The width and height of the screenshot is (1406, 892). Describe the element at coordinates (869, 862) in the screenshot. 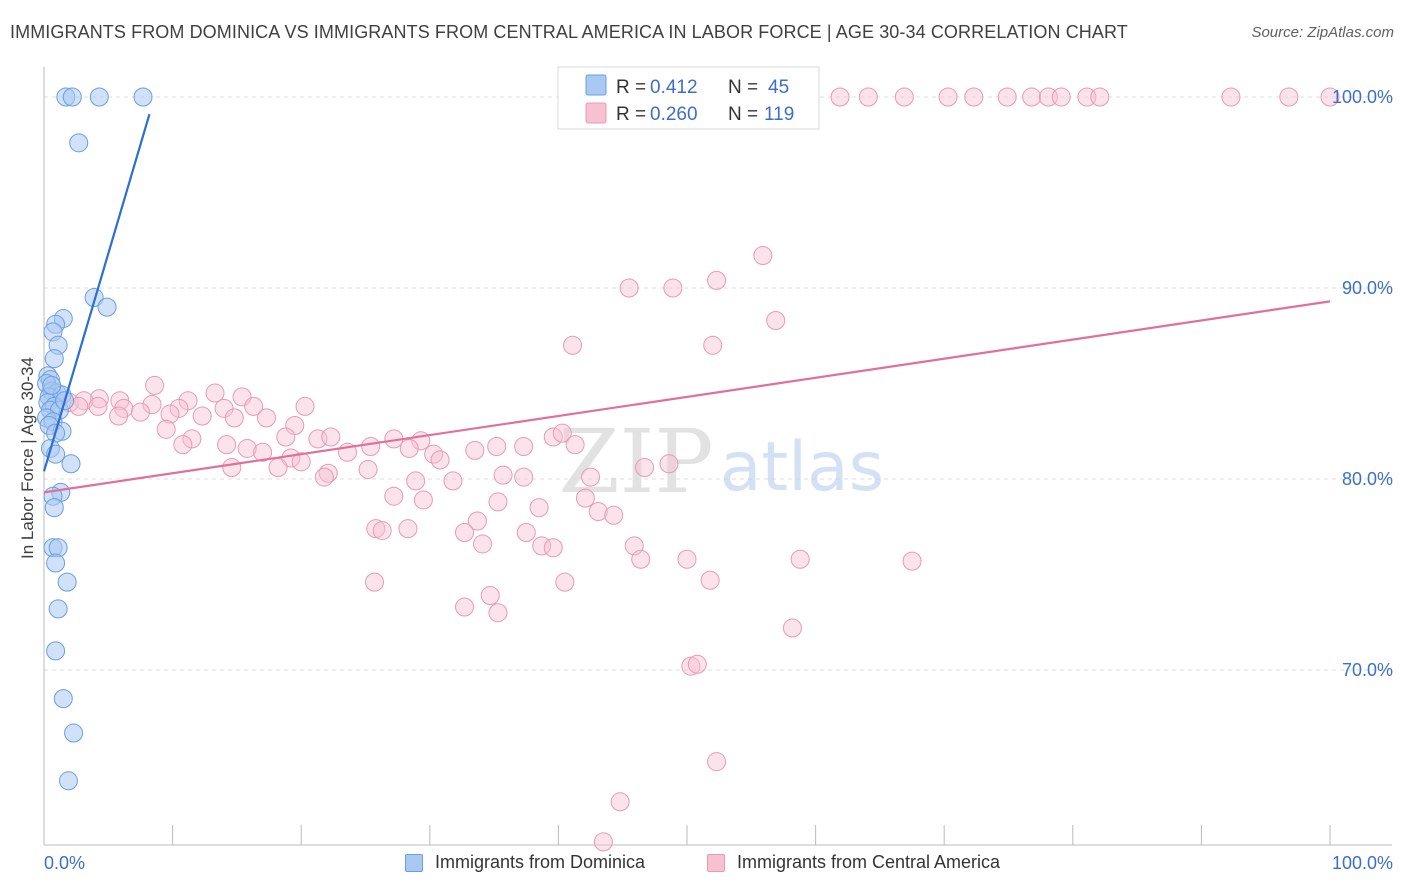

I see `legend-label-central-america: Immigrants from Central America` at that location.